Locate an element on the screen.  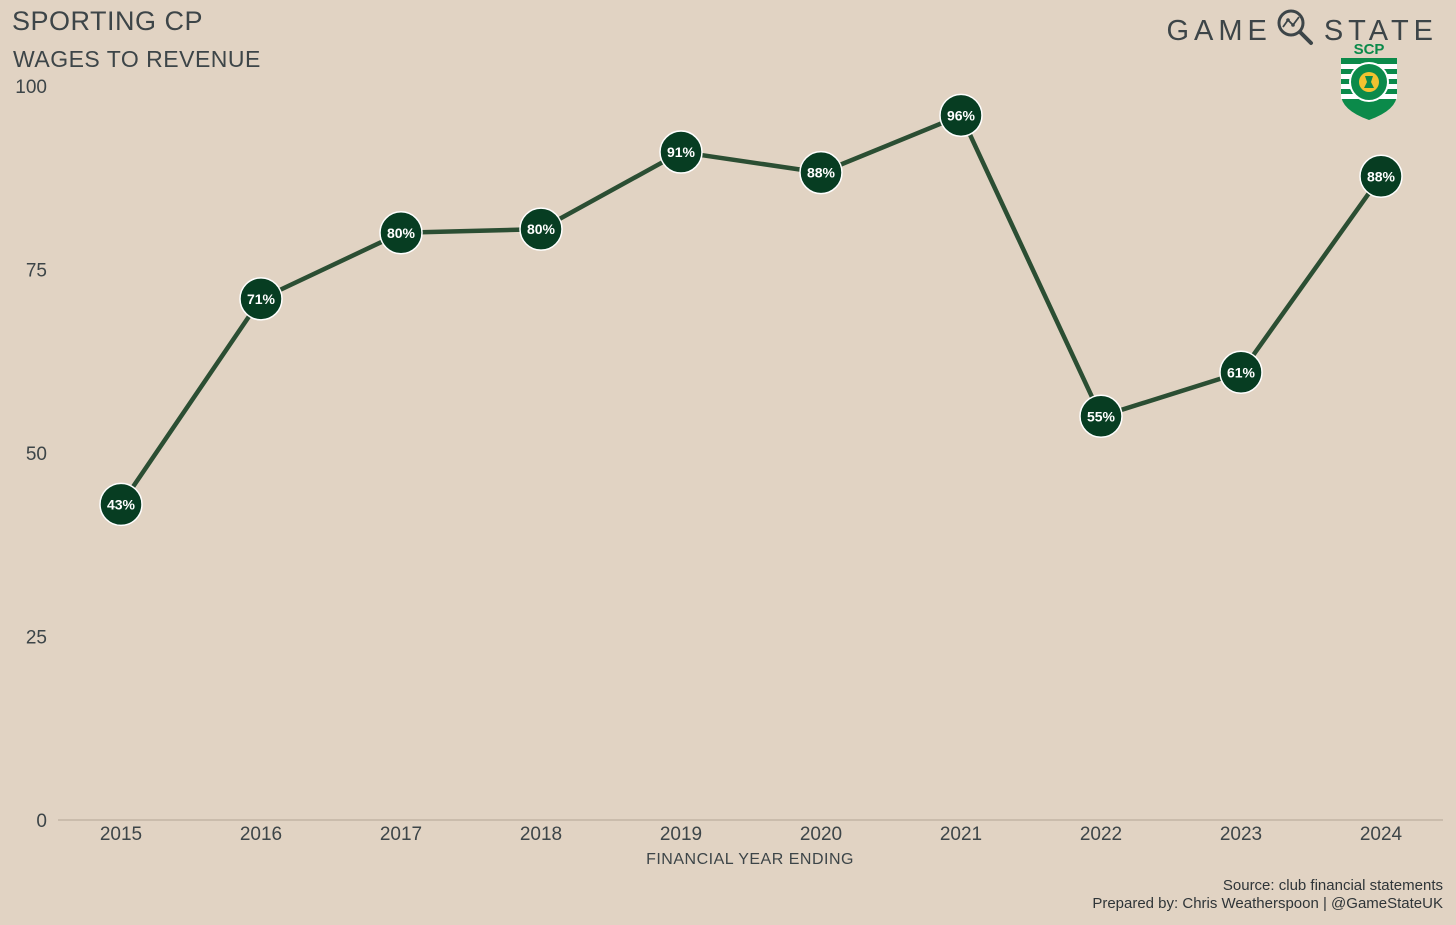
x-tick-label: 2022 is located at coordinates (1101, 834).